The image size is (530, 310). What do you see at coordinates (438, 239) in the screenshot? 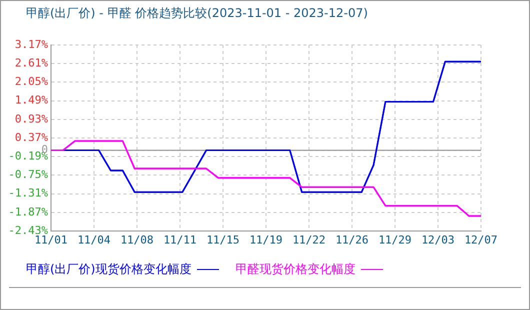
I see `x-tick-label: 12/03` at bounding box center [438, 239].